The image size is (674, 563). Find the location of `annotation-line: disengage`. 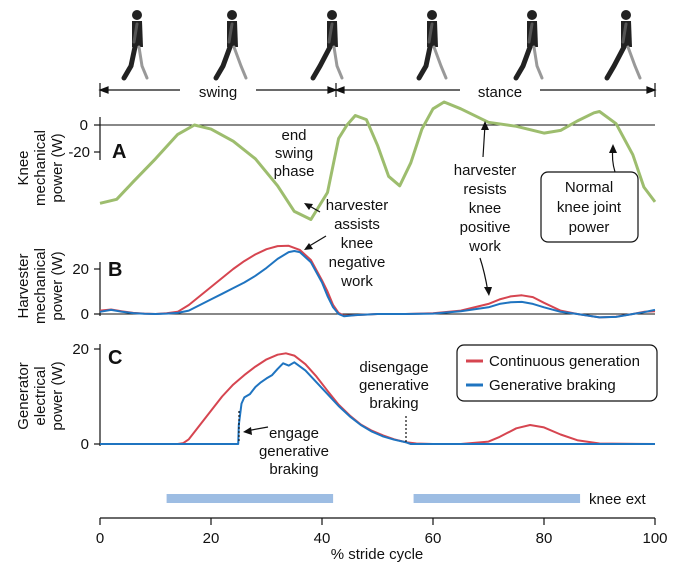

annotation-line: disengage is located at coordinates (393, 367).